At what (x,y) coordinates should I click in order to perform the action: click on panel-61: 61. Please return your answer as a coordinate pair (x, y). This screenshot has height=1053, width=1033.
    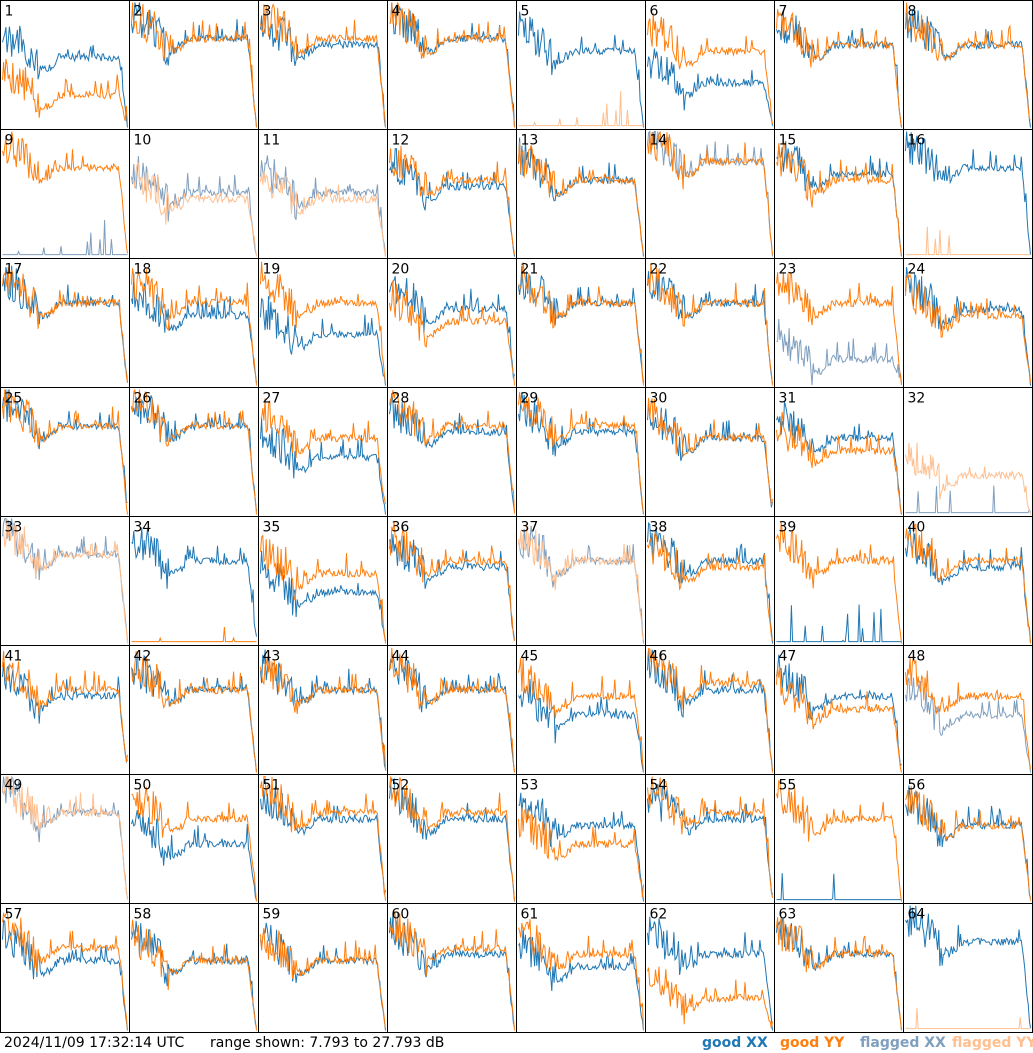
    Looking at the image, I should click on (581, 968).